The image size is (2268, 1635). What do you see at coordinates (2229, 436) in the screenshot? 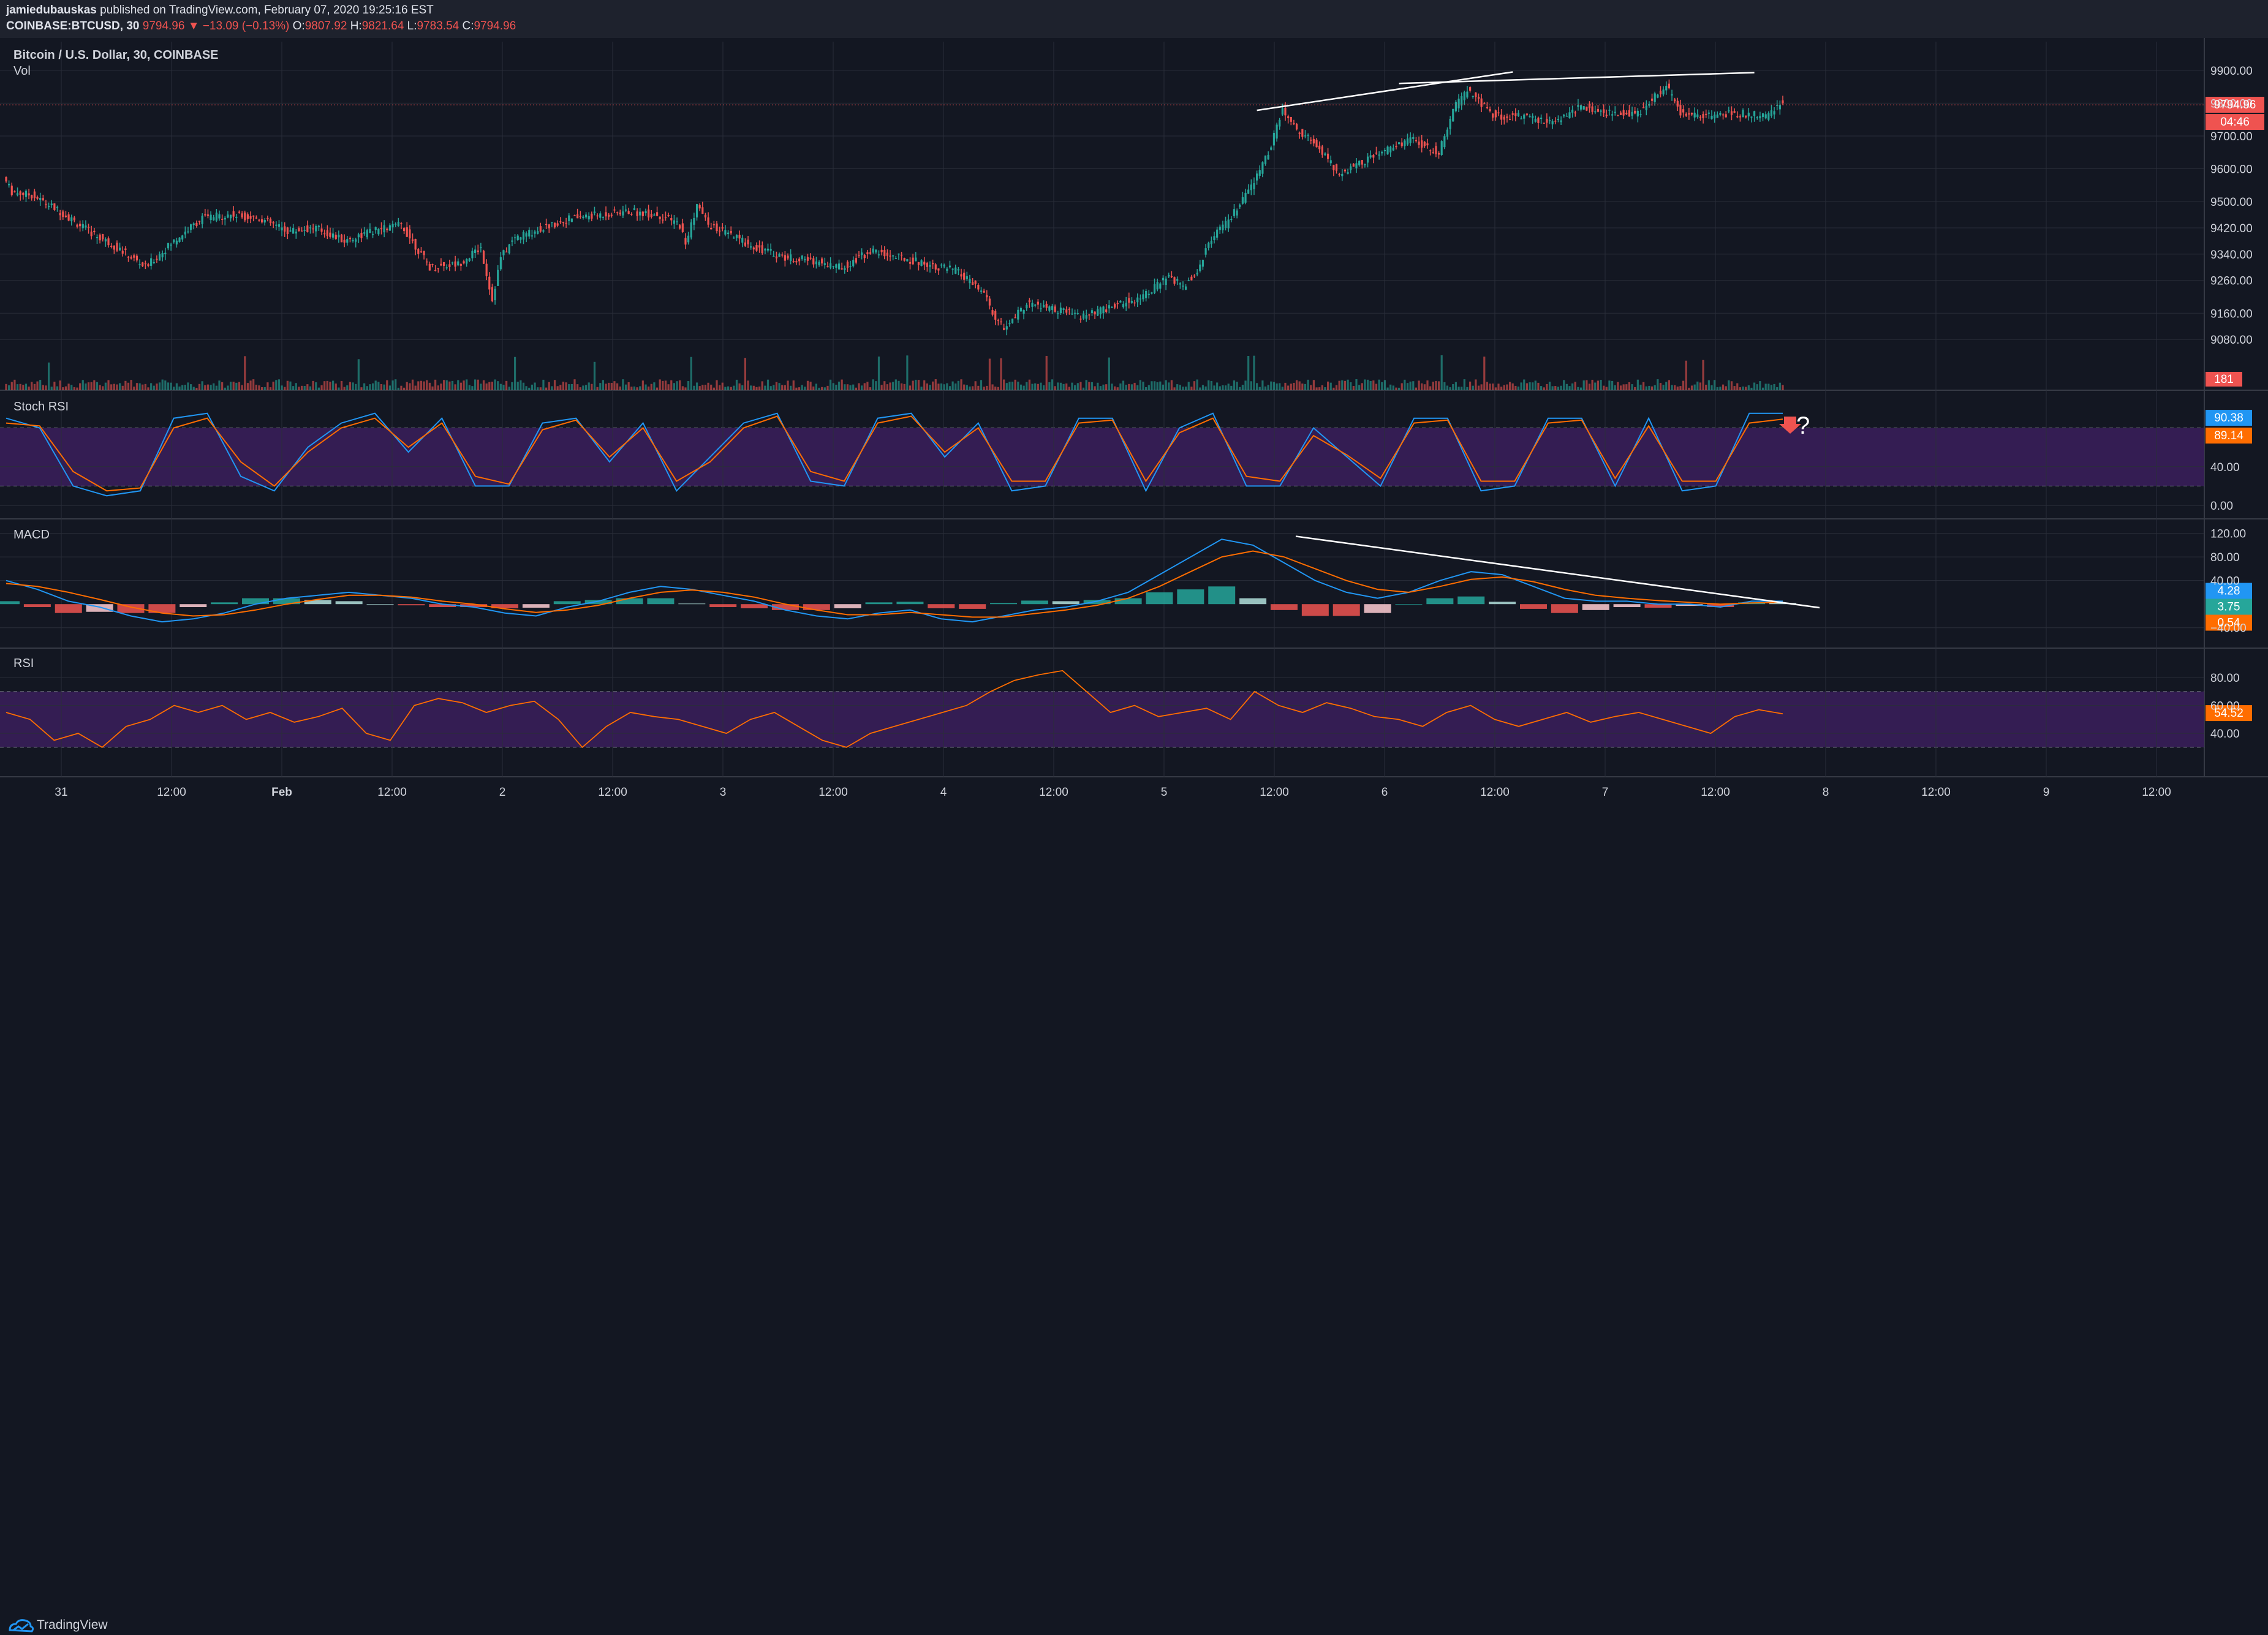
I see `stoch-d-badge` at bounding box center [2229, 436].